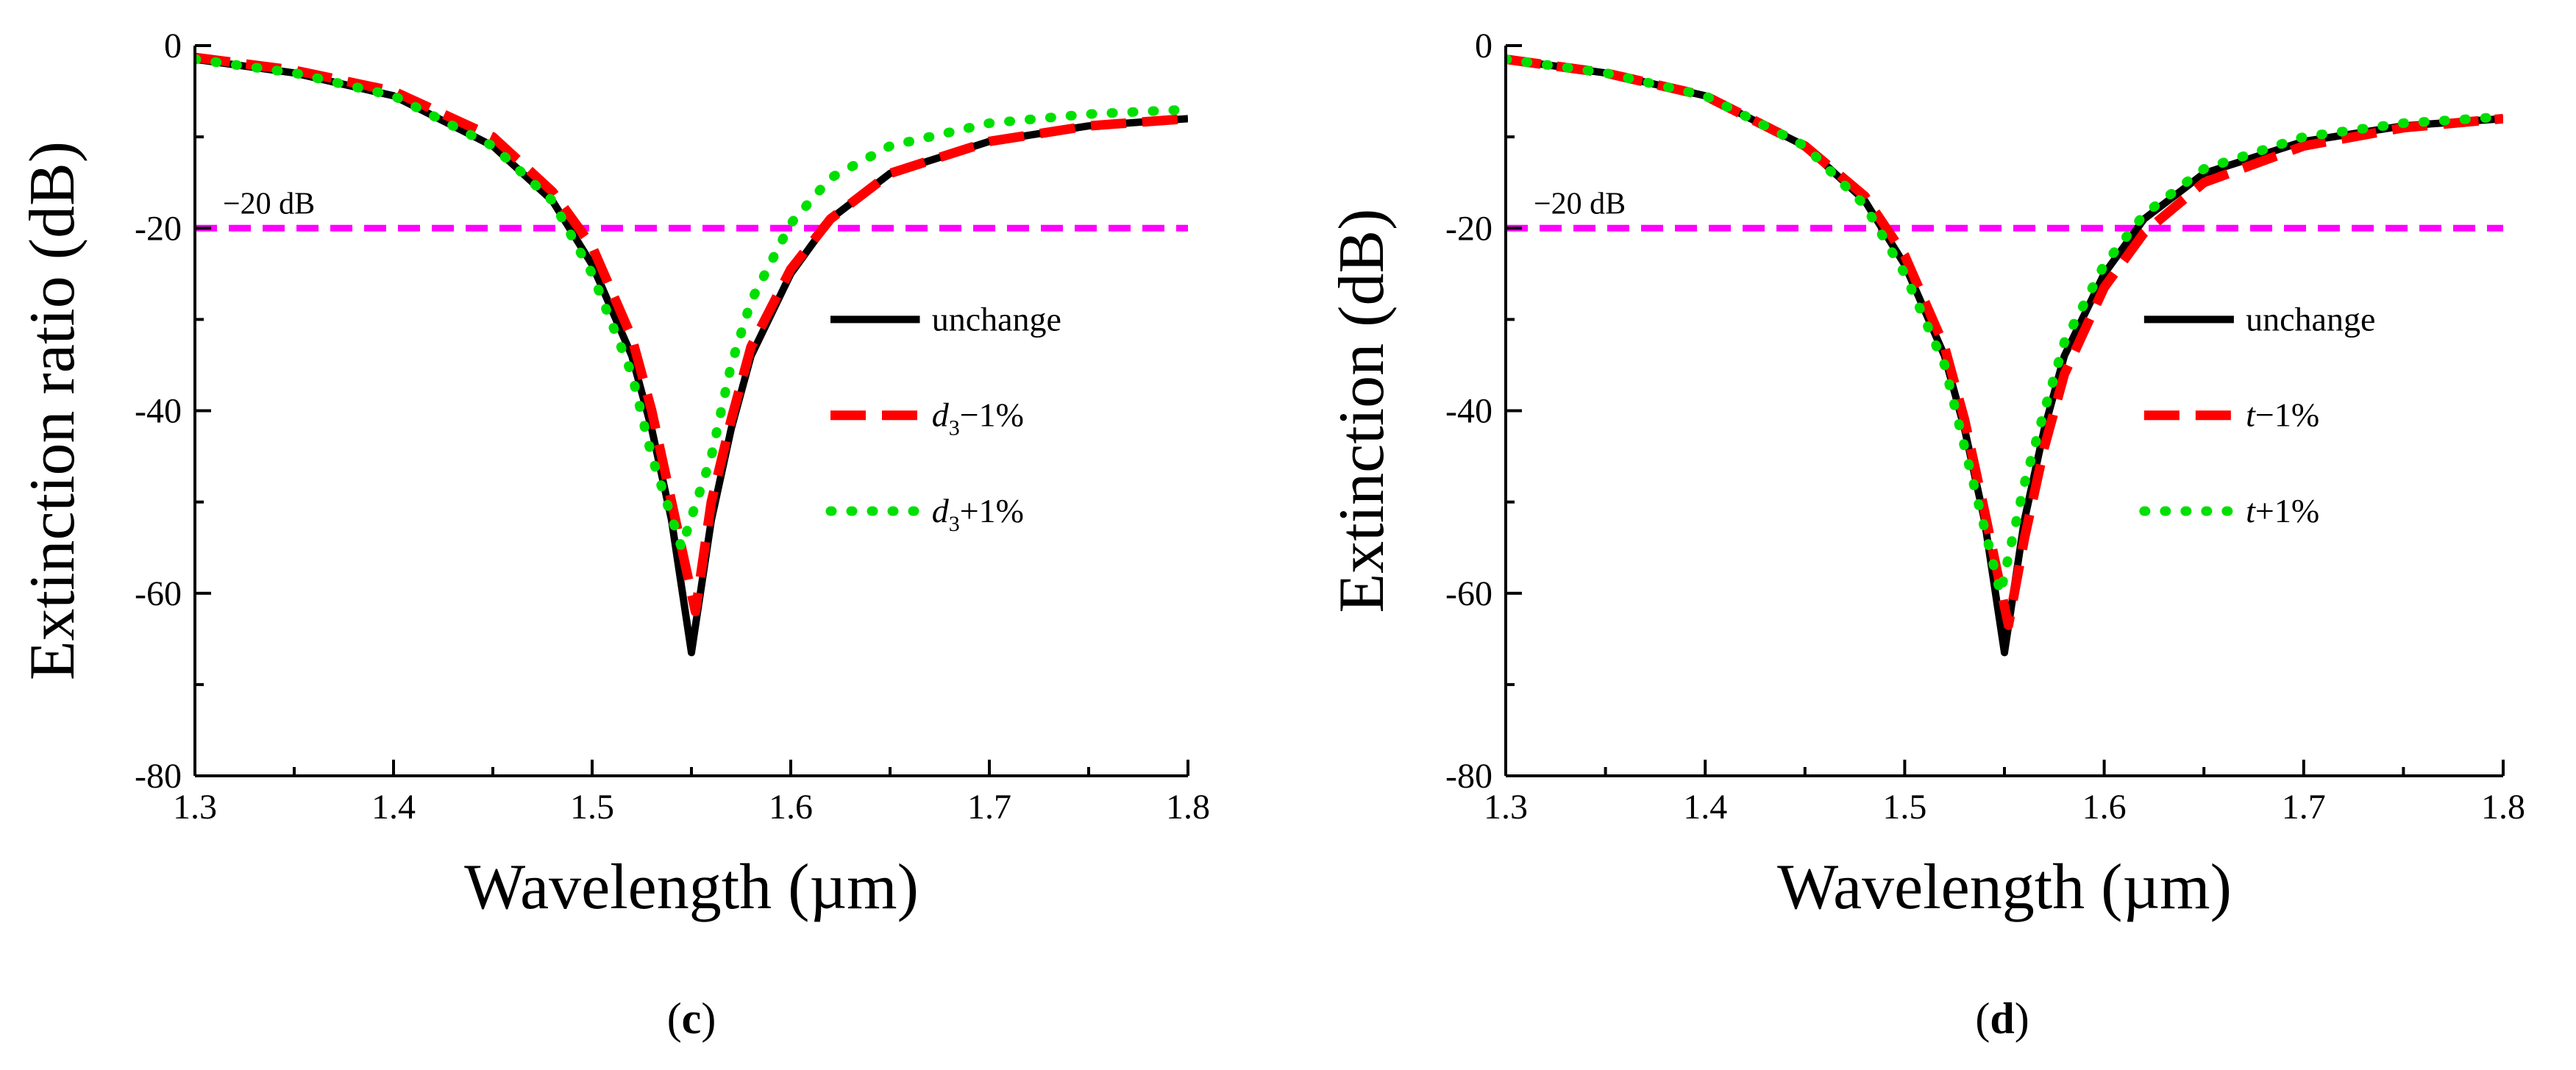 The width and height of the screenshot is (2576, 1070). I want to click on legend-label-1: t−1%, so click(2282, 415).